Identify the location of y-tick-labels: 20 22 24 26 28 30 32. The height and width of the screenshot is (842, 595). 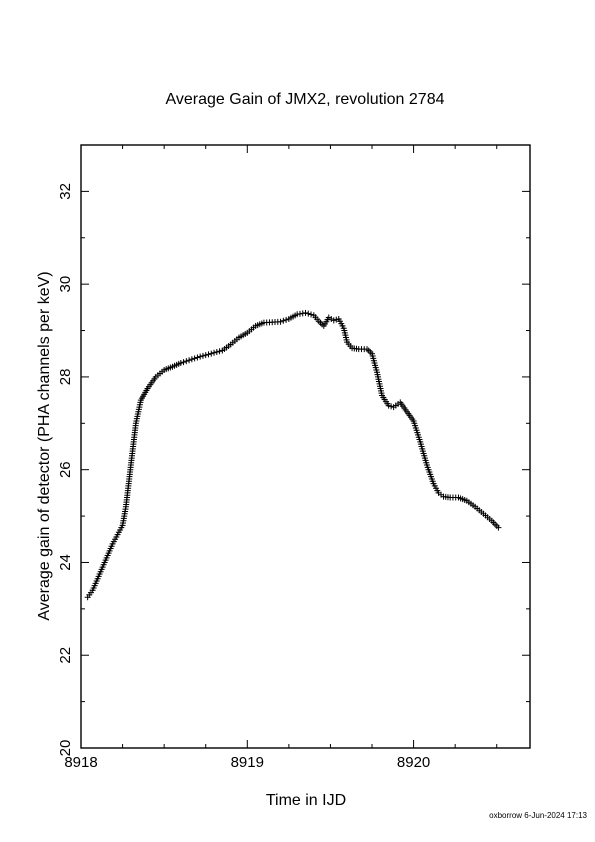
(65, 469).